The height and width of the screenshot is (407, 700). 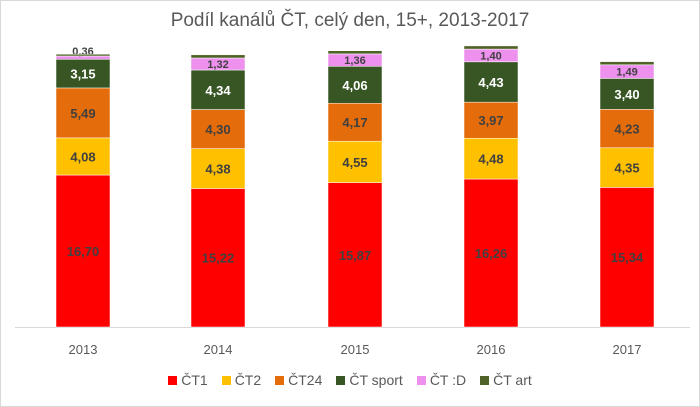 I want to click on data-label: 4,55, so click(x=354, y=162).